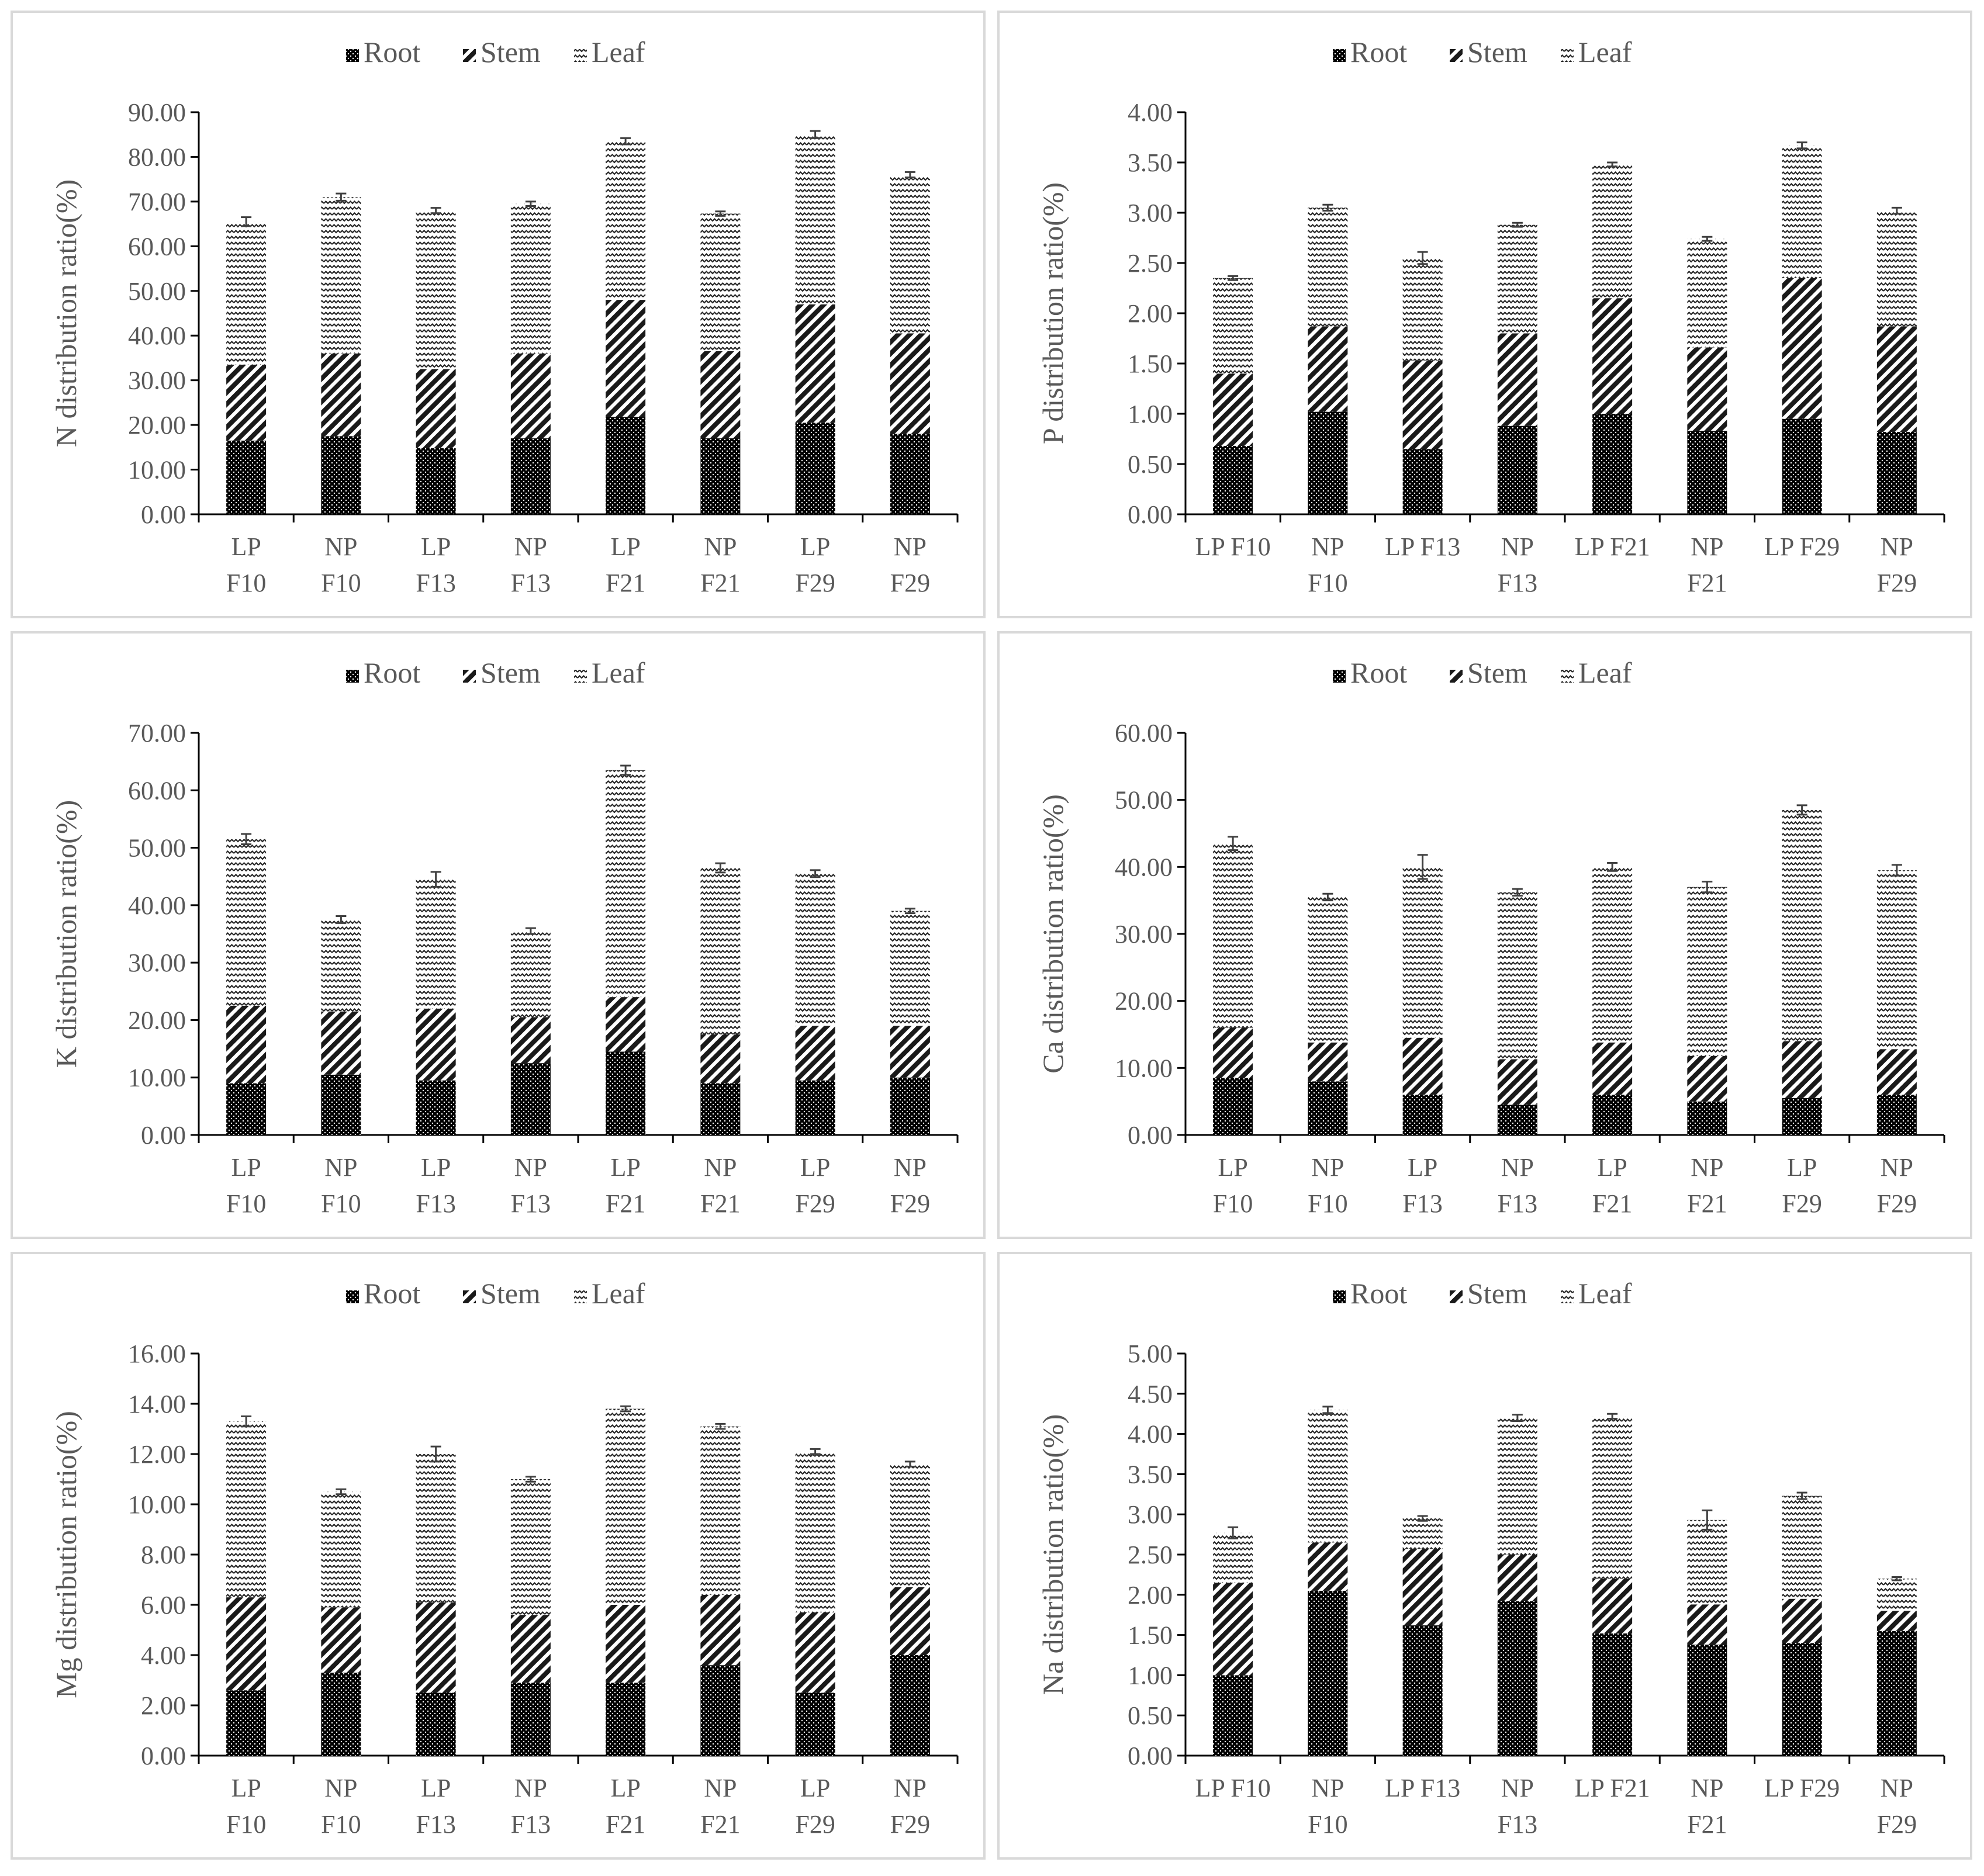 The image size is (1984, 1876). I want to click on y-tick-label: 3.00, so click(1150, 1514).